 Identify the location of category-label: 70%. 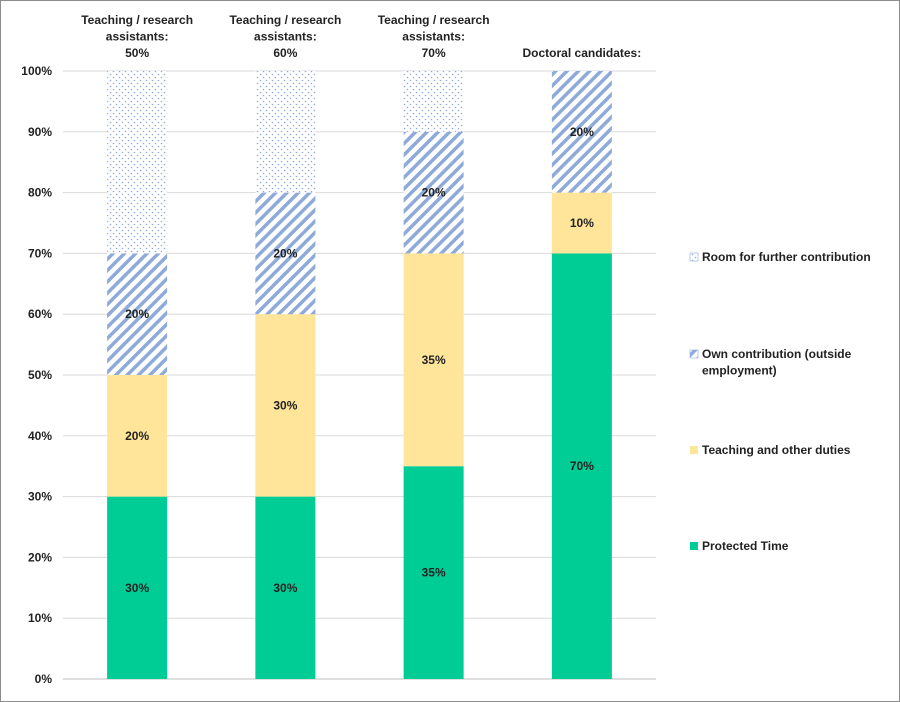
(434, 53).